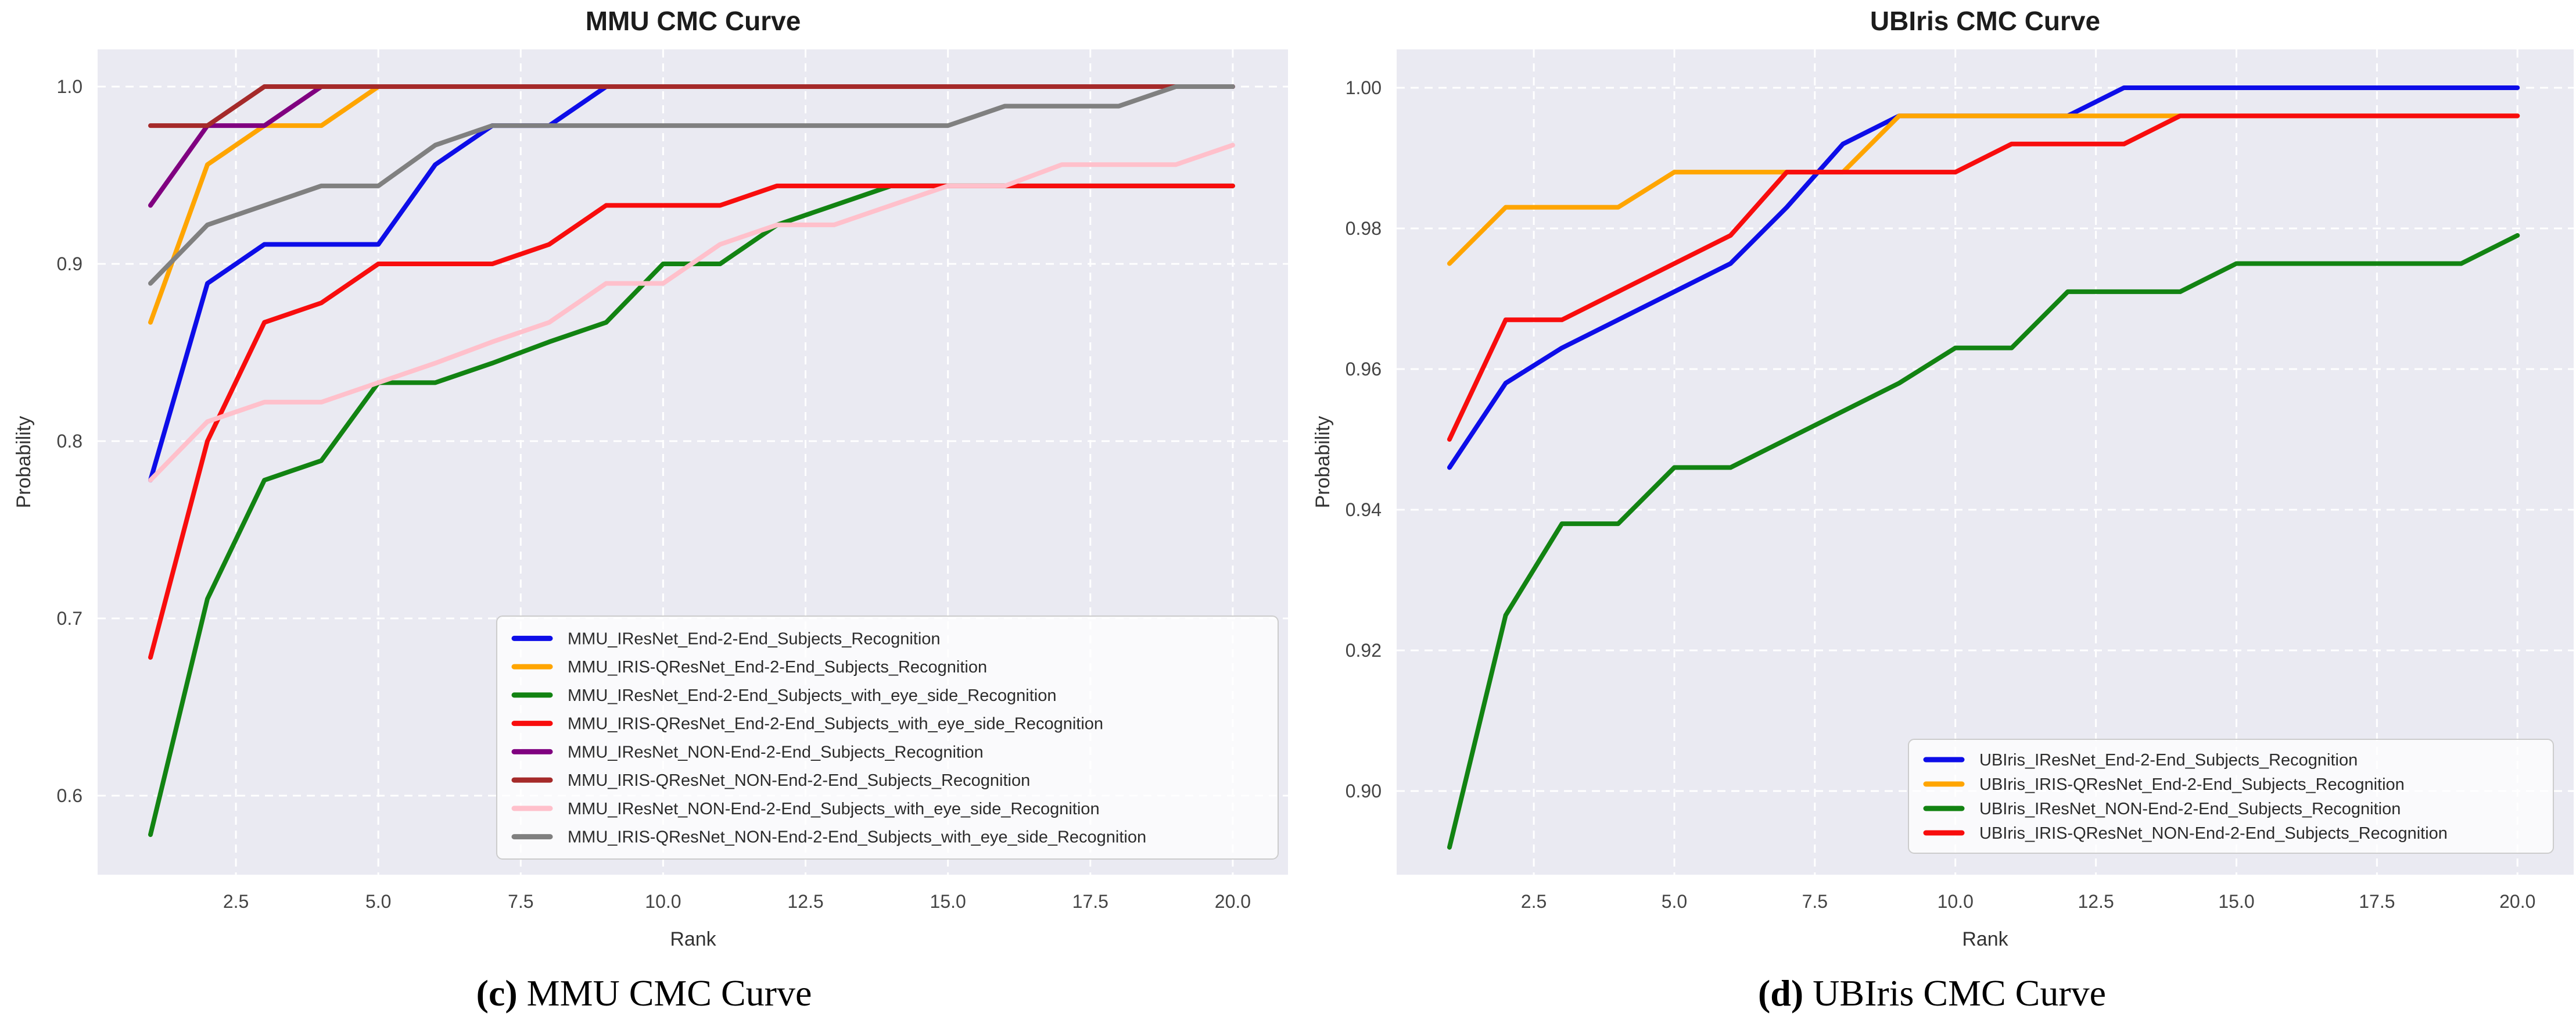 This screenshot has height=1027, width=2576. Describe the element at coordinates (1364, 370) in the screenshot. I see `y-tick-label: 0.96` at that location.